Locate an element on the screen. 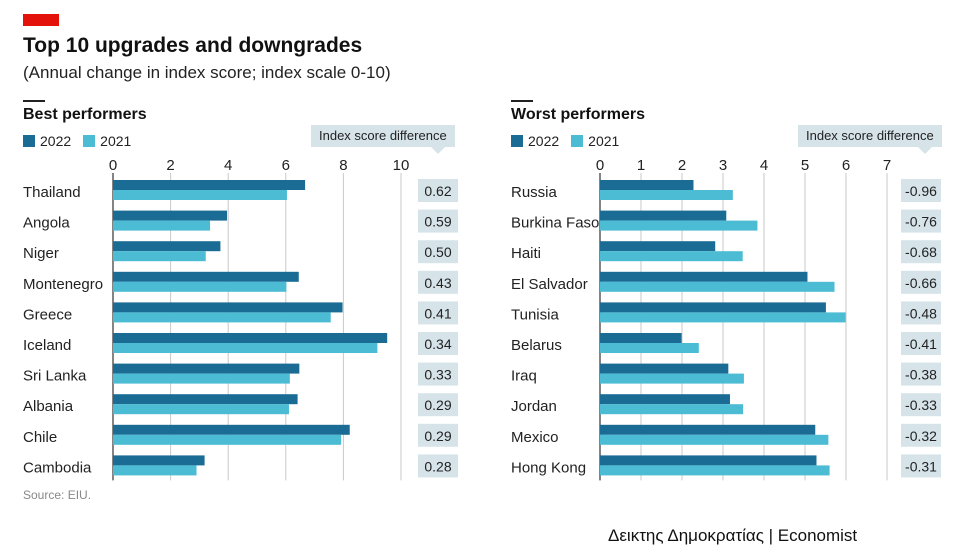  diff-value: -0.48 is located at coordinates (921, 313).